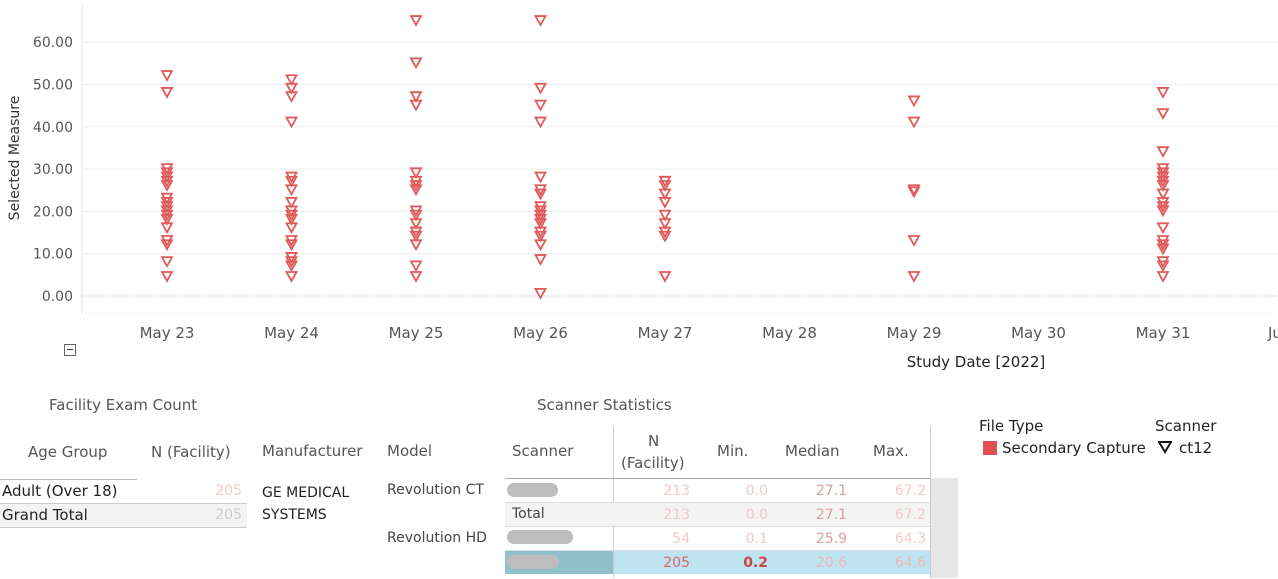 This screenshot has width=1278, height=579. What do you see at coordinates (410, 451) in the screenshot?
I see `col-model: Model` at bounding box center [410, 451].